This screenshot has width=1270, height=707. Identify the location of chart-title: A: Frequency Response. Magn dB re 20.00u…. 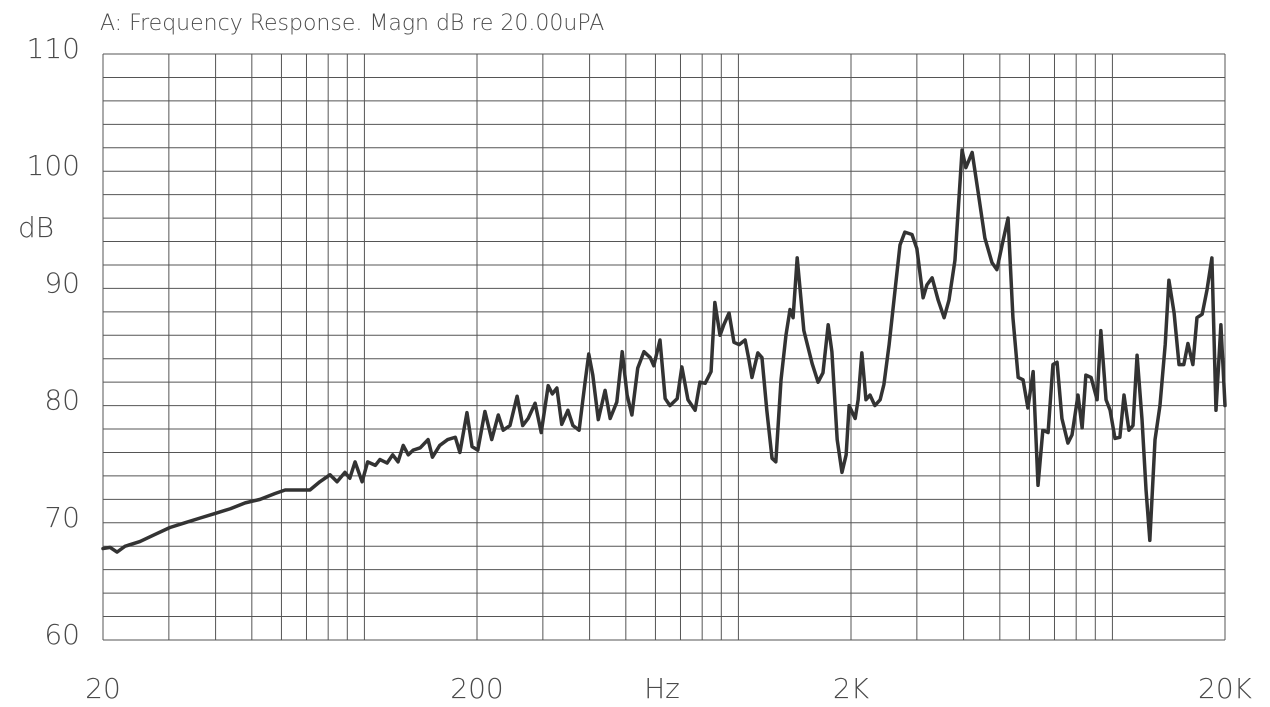
(352, 23).